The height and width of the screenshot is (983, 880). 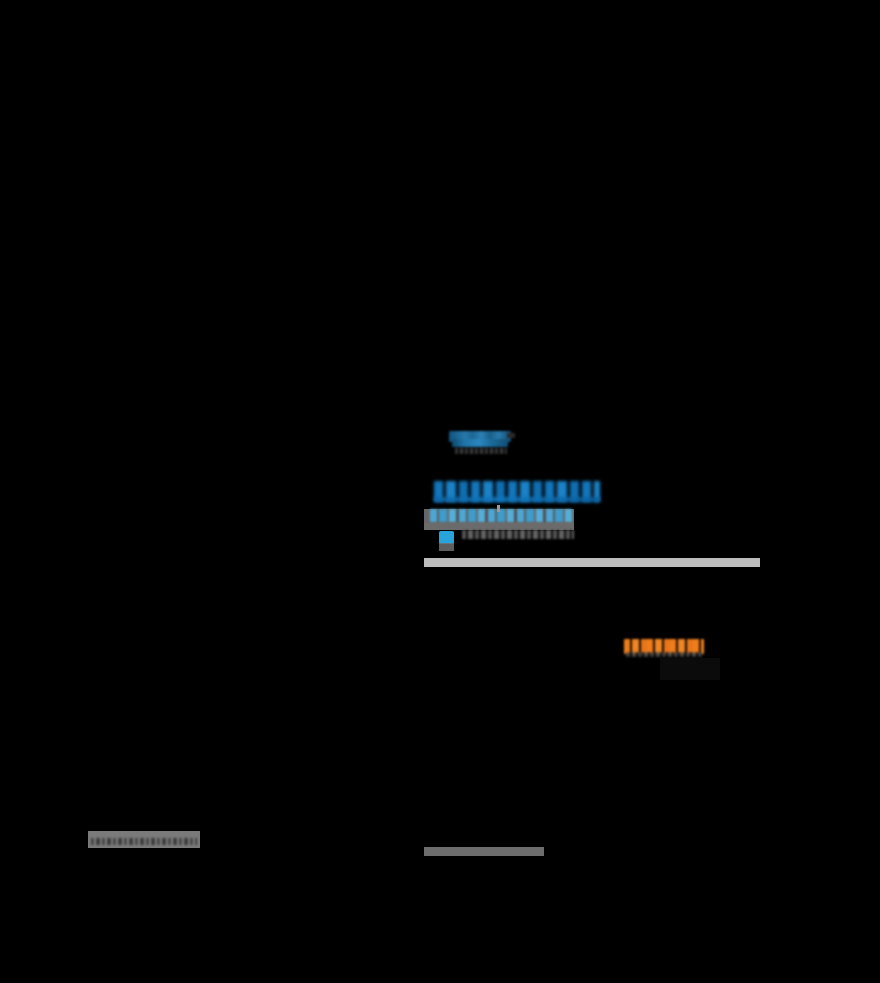 I want to click on redaction-block-lower-left-text, so click(x=144, y=841).